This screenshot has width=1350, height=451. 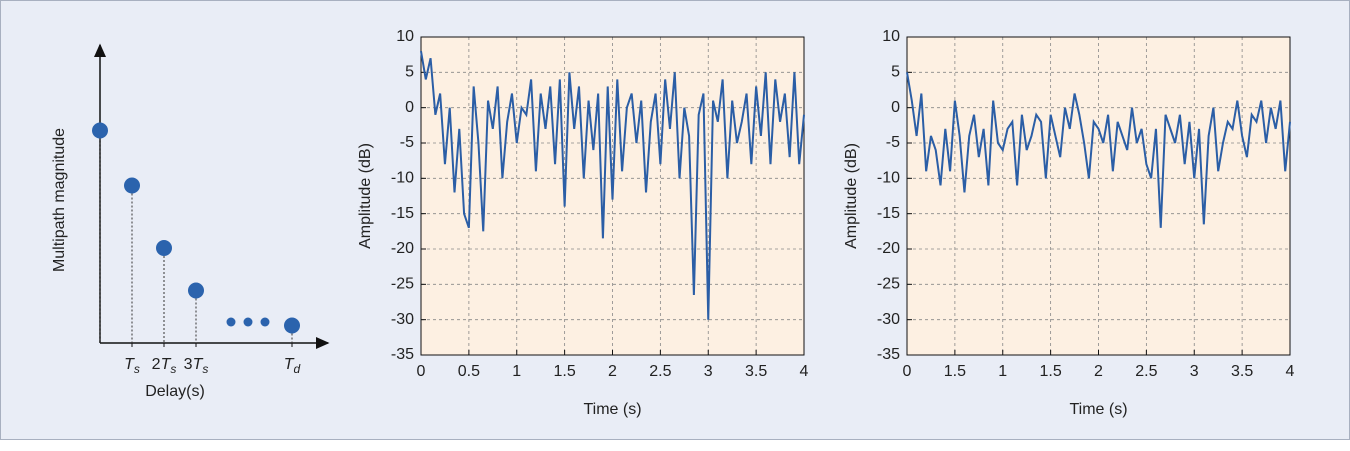 I want to click on data-line, so click(x=1098, y=150).